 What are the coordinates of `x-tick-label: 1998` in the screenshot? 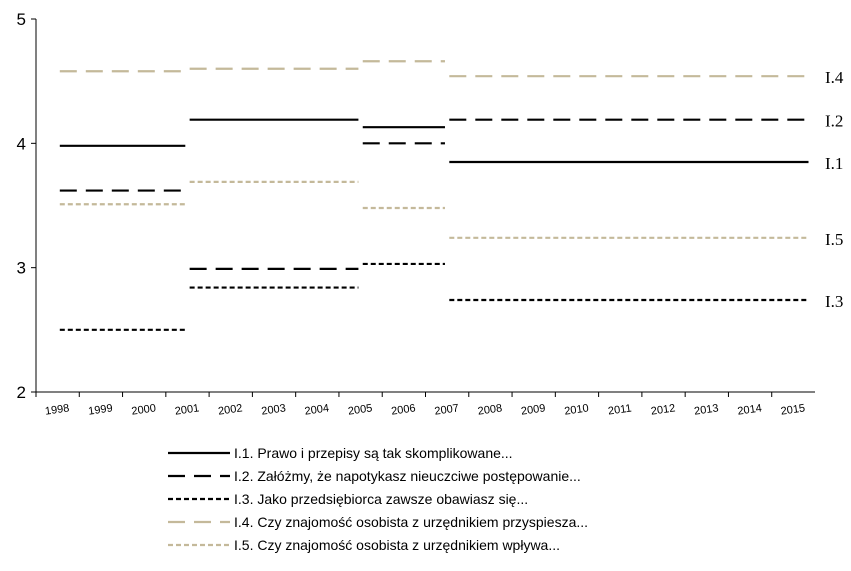 It's located at (57, 409).